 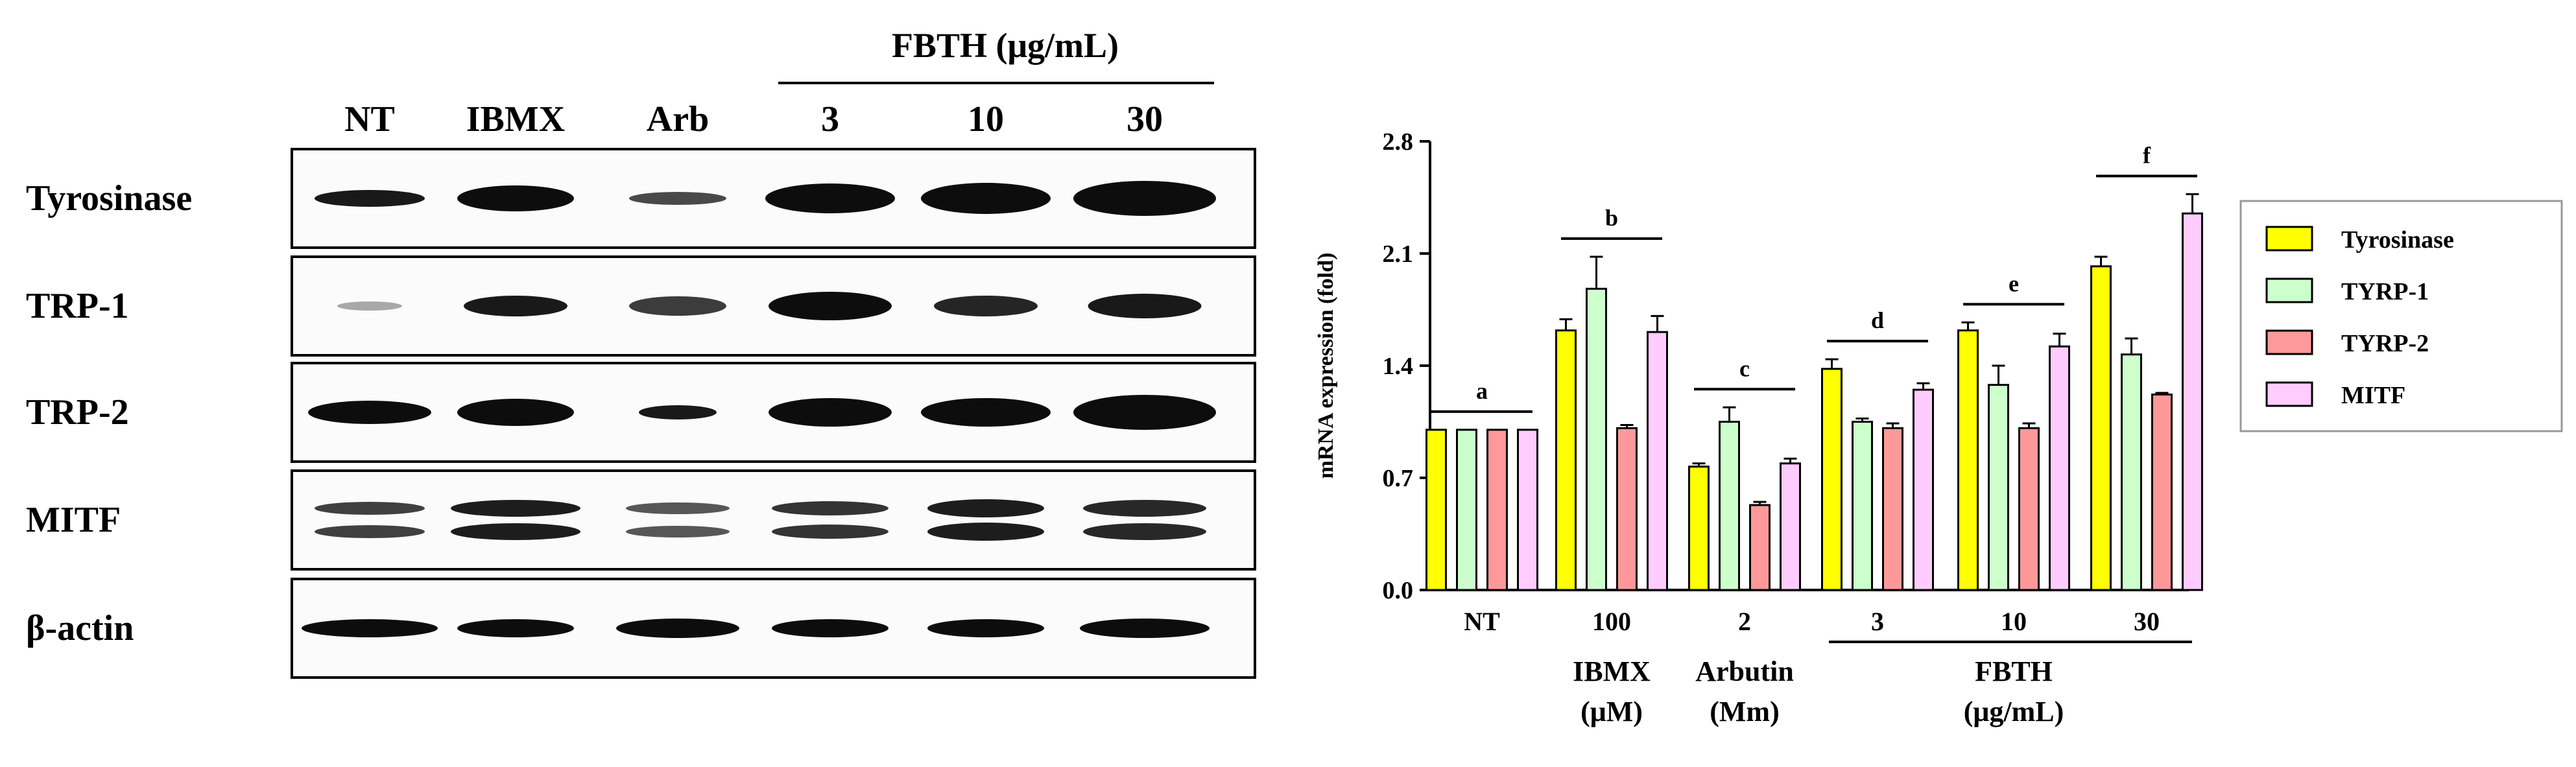 I want to click on x-tick-label: 100, so click(x=1611, y=622).